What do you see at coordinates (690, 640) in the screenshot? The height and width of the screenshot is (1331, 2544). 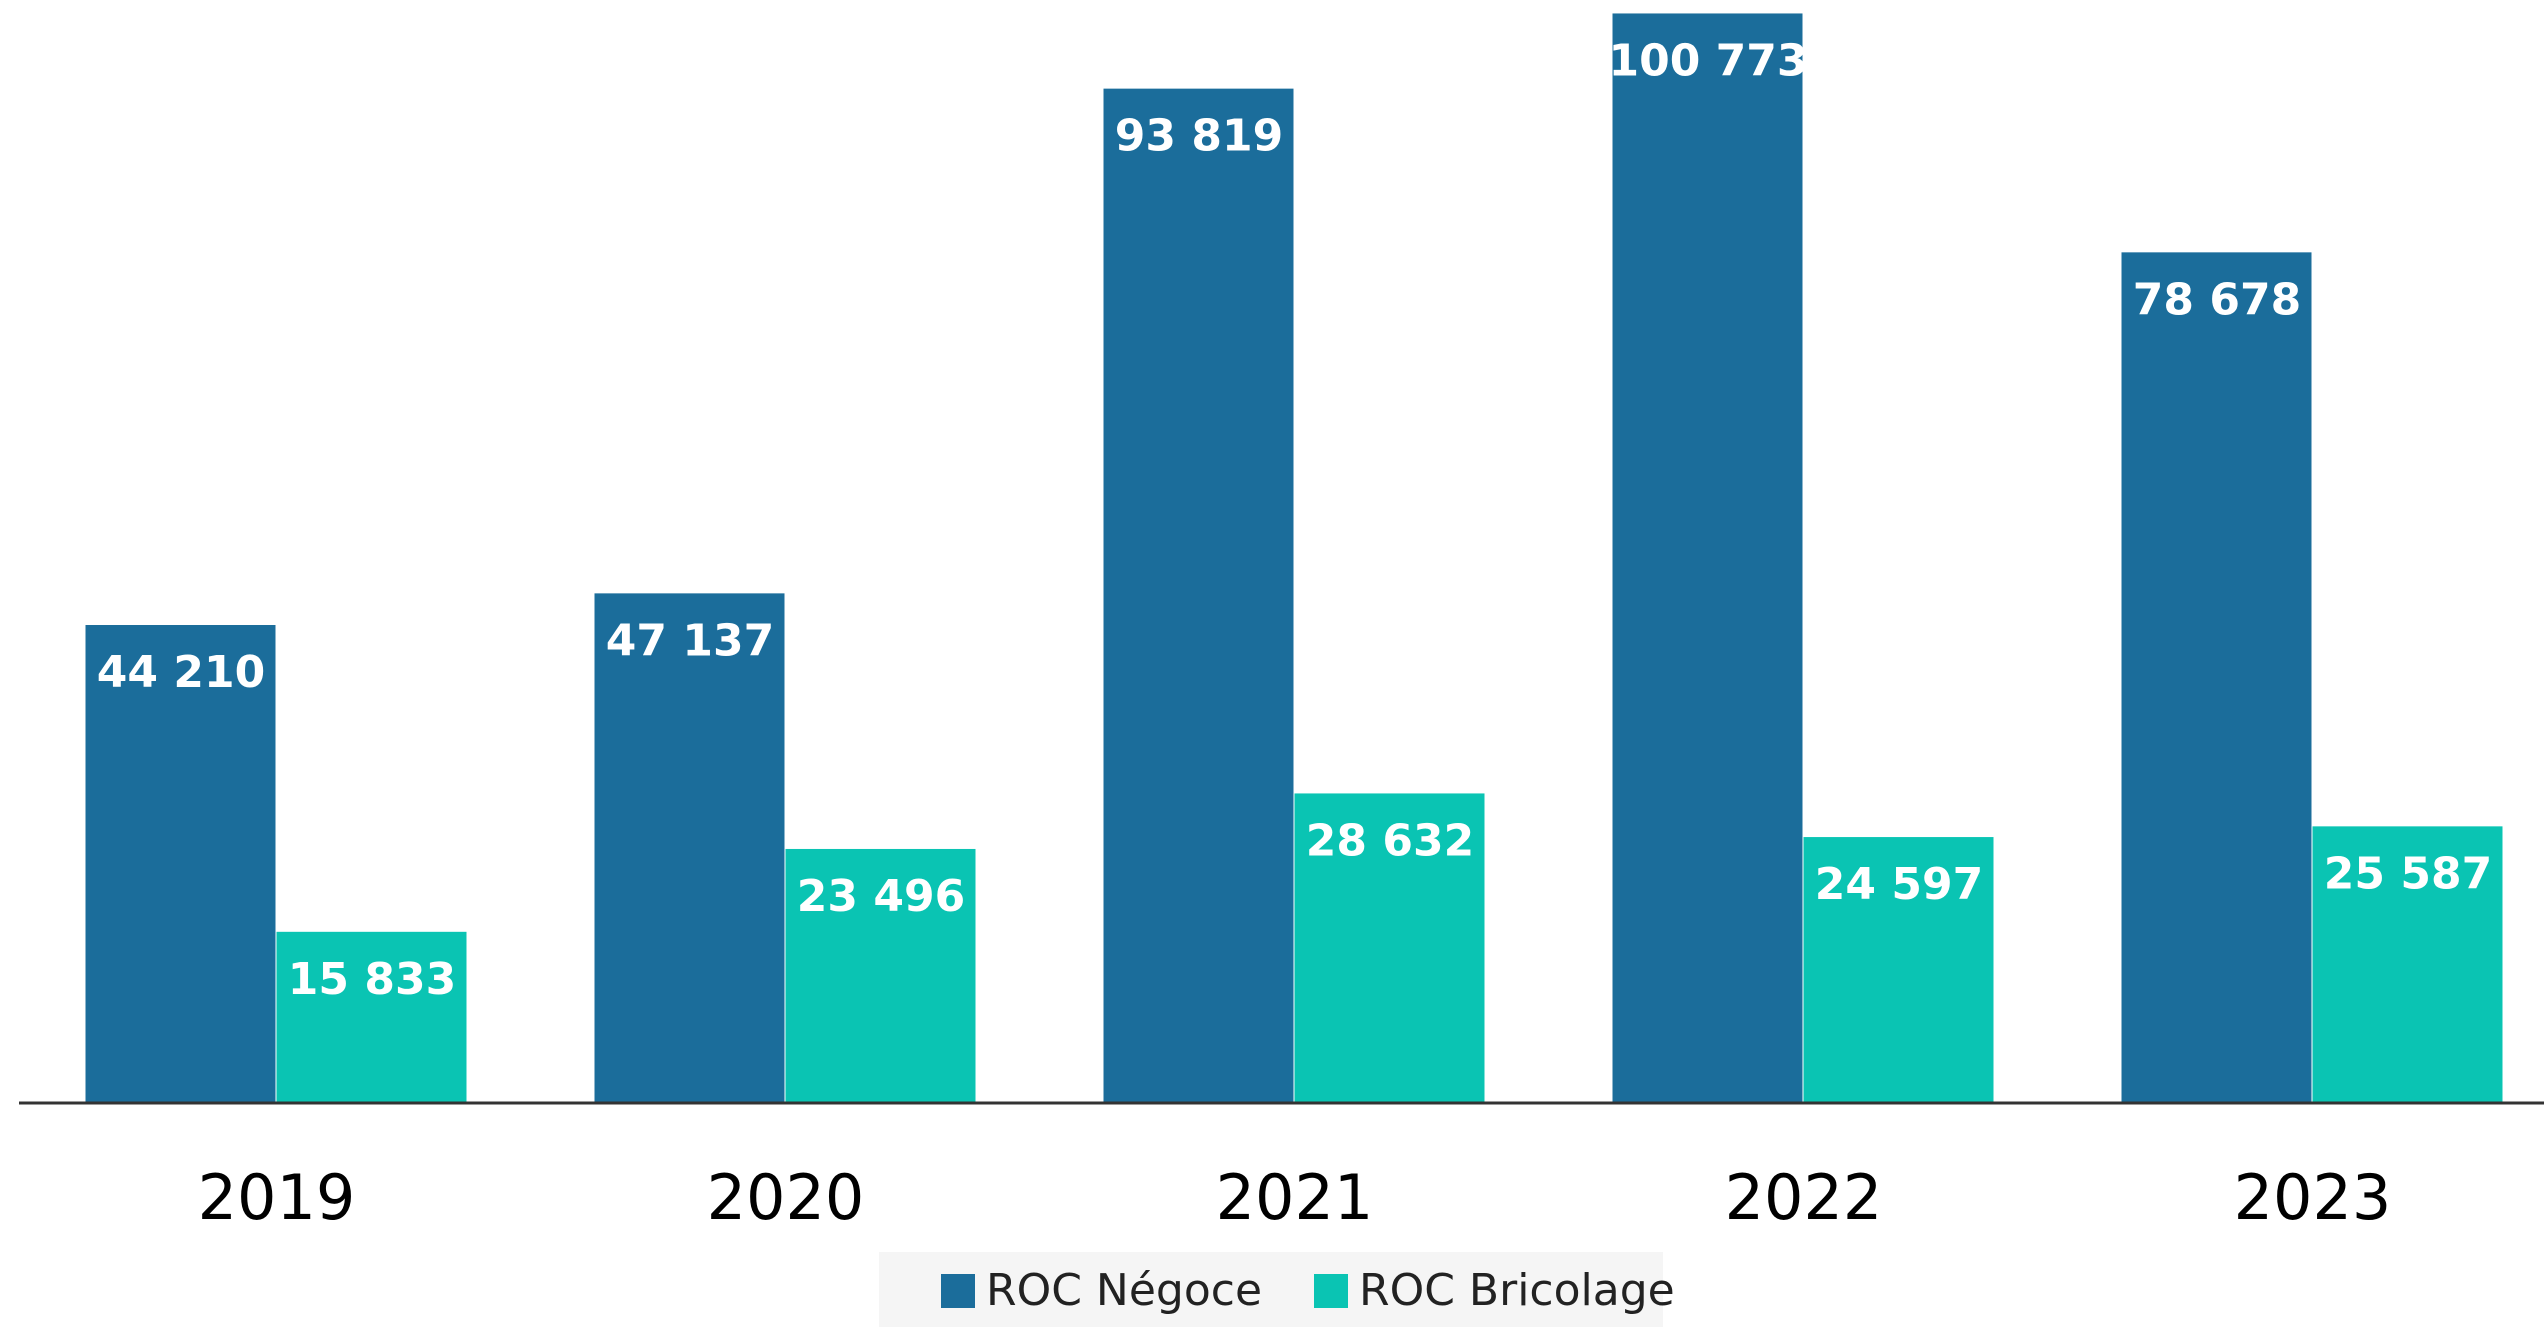 I see `data-label: 47 137` at bounding box center [690, 640].